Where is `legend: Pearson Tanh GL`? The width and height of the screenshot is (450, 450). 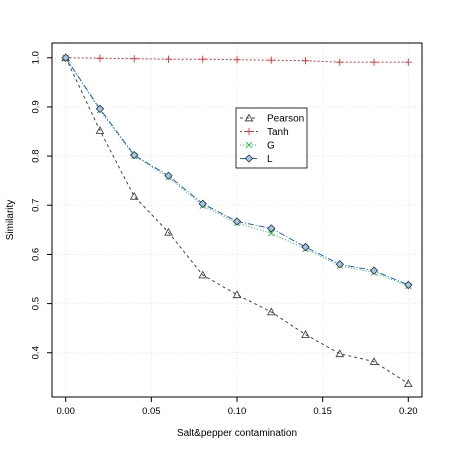
legend: Pearson Tanh GL is located at coordinates (271, 138).